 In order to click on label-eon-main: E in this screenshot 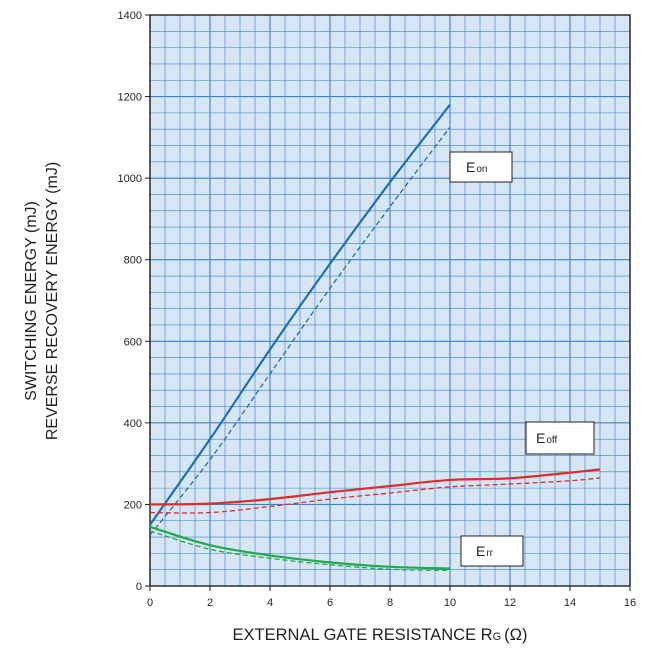, I will do `click(470, 167)`.